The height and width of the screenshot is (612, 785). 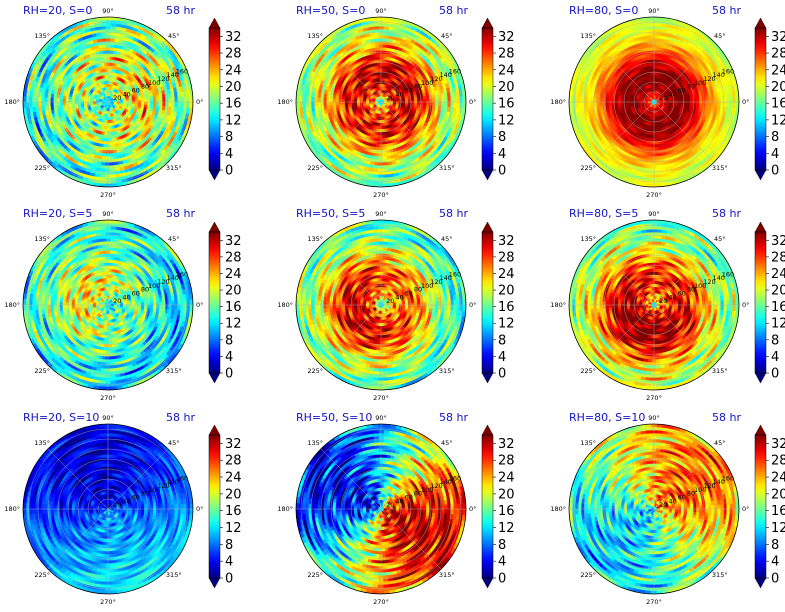 What do you see at coordinates (334, 417) in the screenshot?
I see `panel-title: RH=50, S=10` at bounding box center [334, 417].